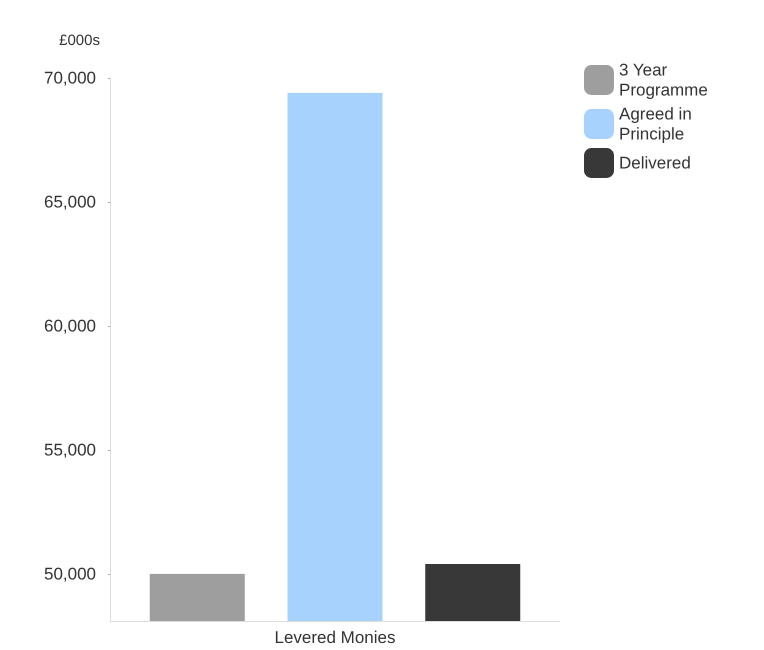  I want to click on legend-label: Delivered, so click(655, 163).